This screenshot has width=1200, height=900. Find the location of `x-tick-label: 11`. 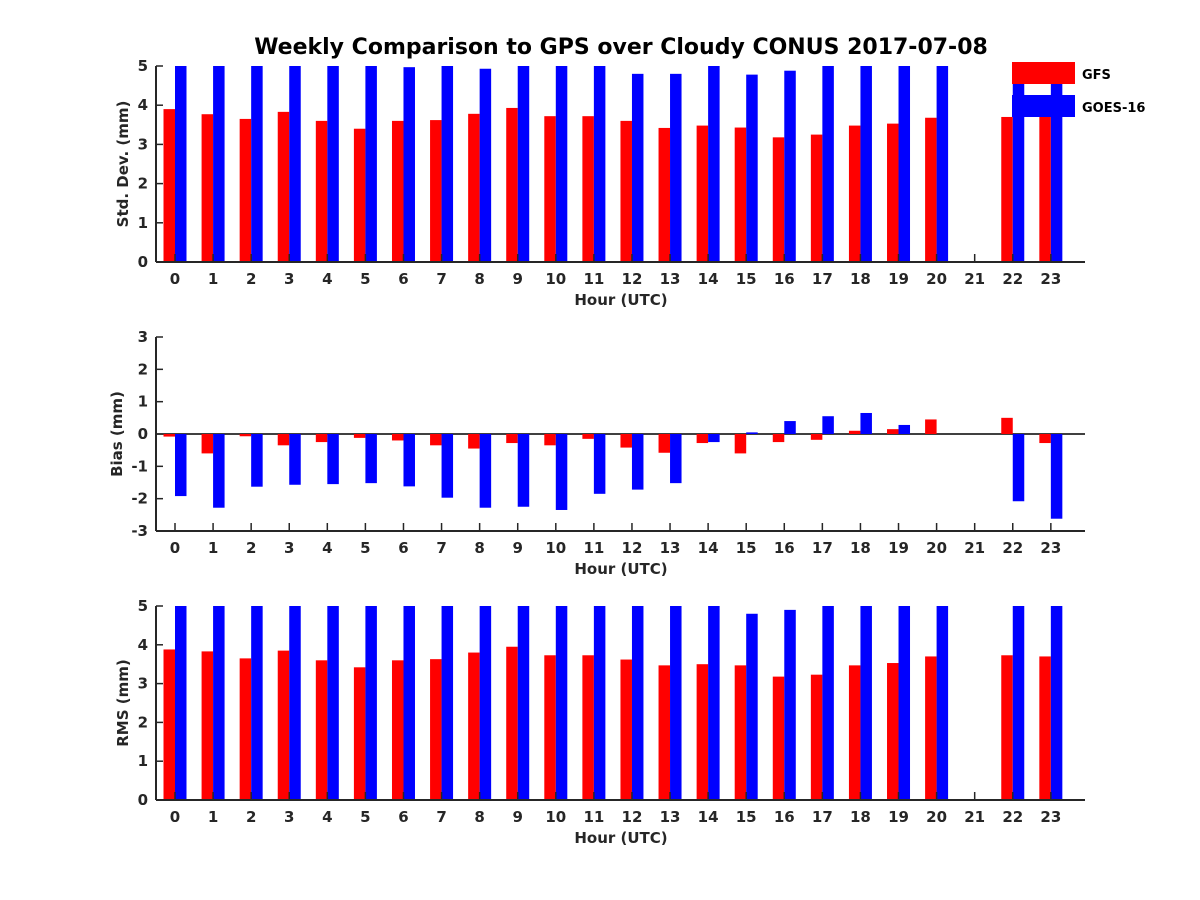

x-tick-label: 11 is located at coordinates (593, 548).